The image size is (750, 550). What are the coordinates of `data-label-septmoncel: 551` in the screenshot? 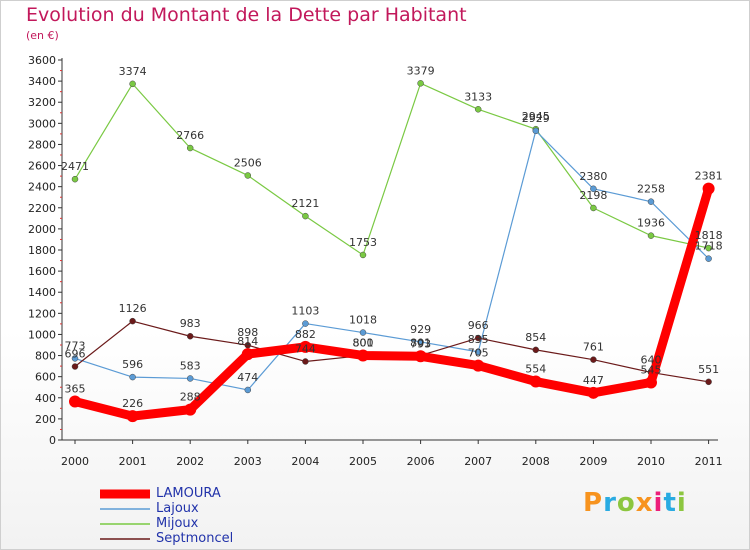 It's located at (708, 369).